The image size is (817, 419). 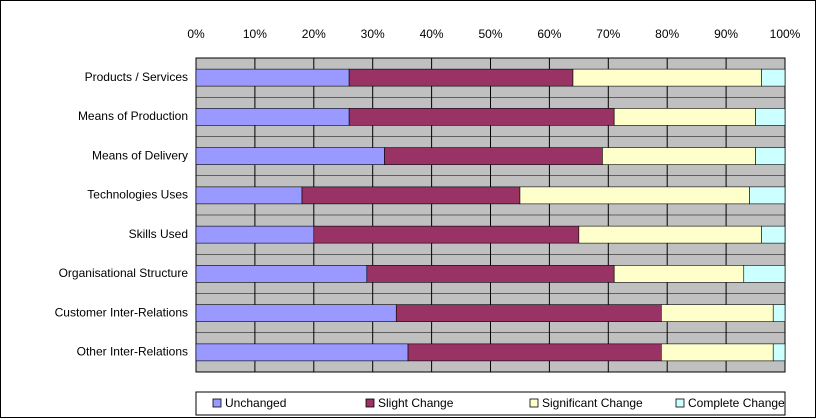 What do you see at coordinates (432, 34) in the screenshot?
I see `x-tick-label: 40%` at bounding box center [432, 34].